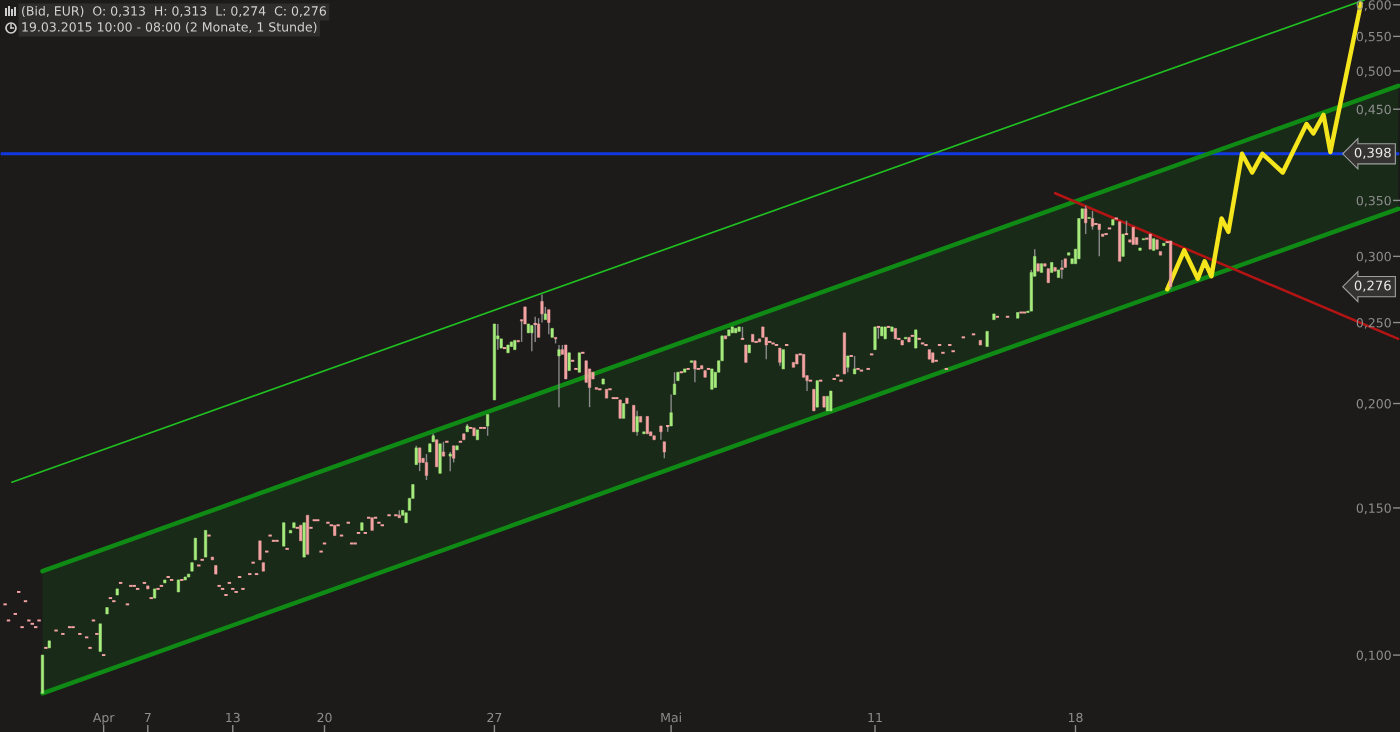 The width and height of the screenshot is (1400, 732). What do you see at coordinates (233, 717) in the screenshot?
I see `x-tick-label: 13` at bounding box center [233, 717].